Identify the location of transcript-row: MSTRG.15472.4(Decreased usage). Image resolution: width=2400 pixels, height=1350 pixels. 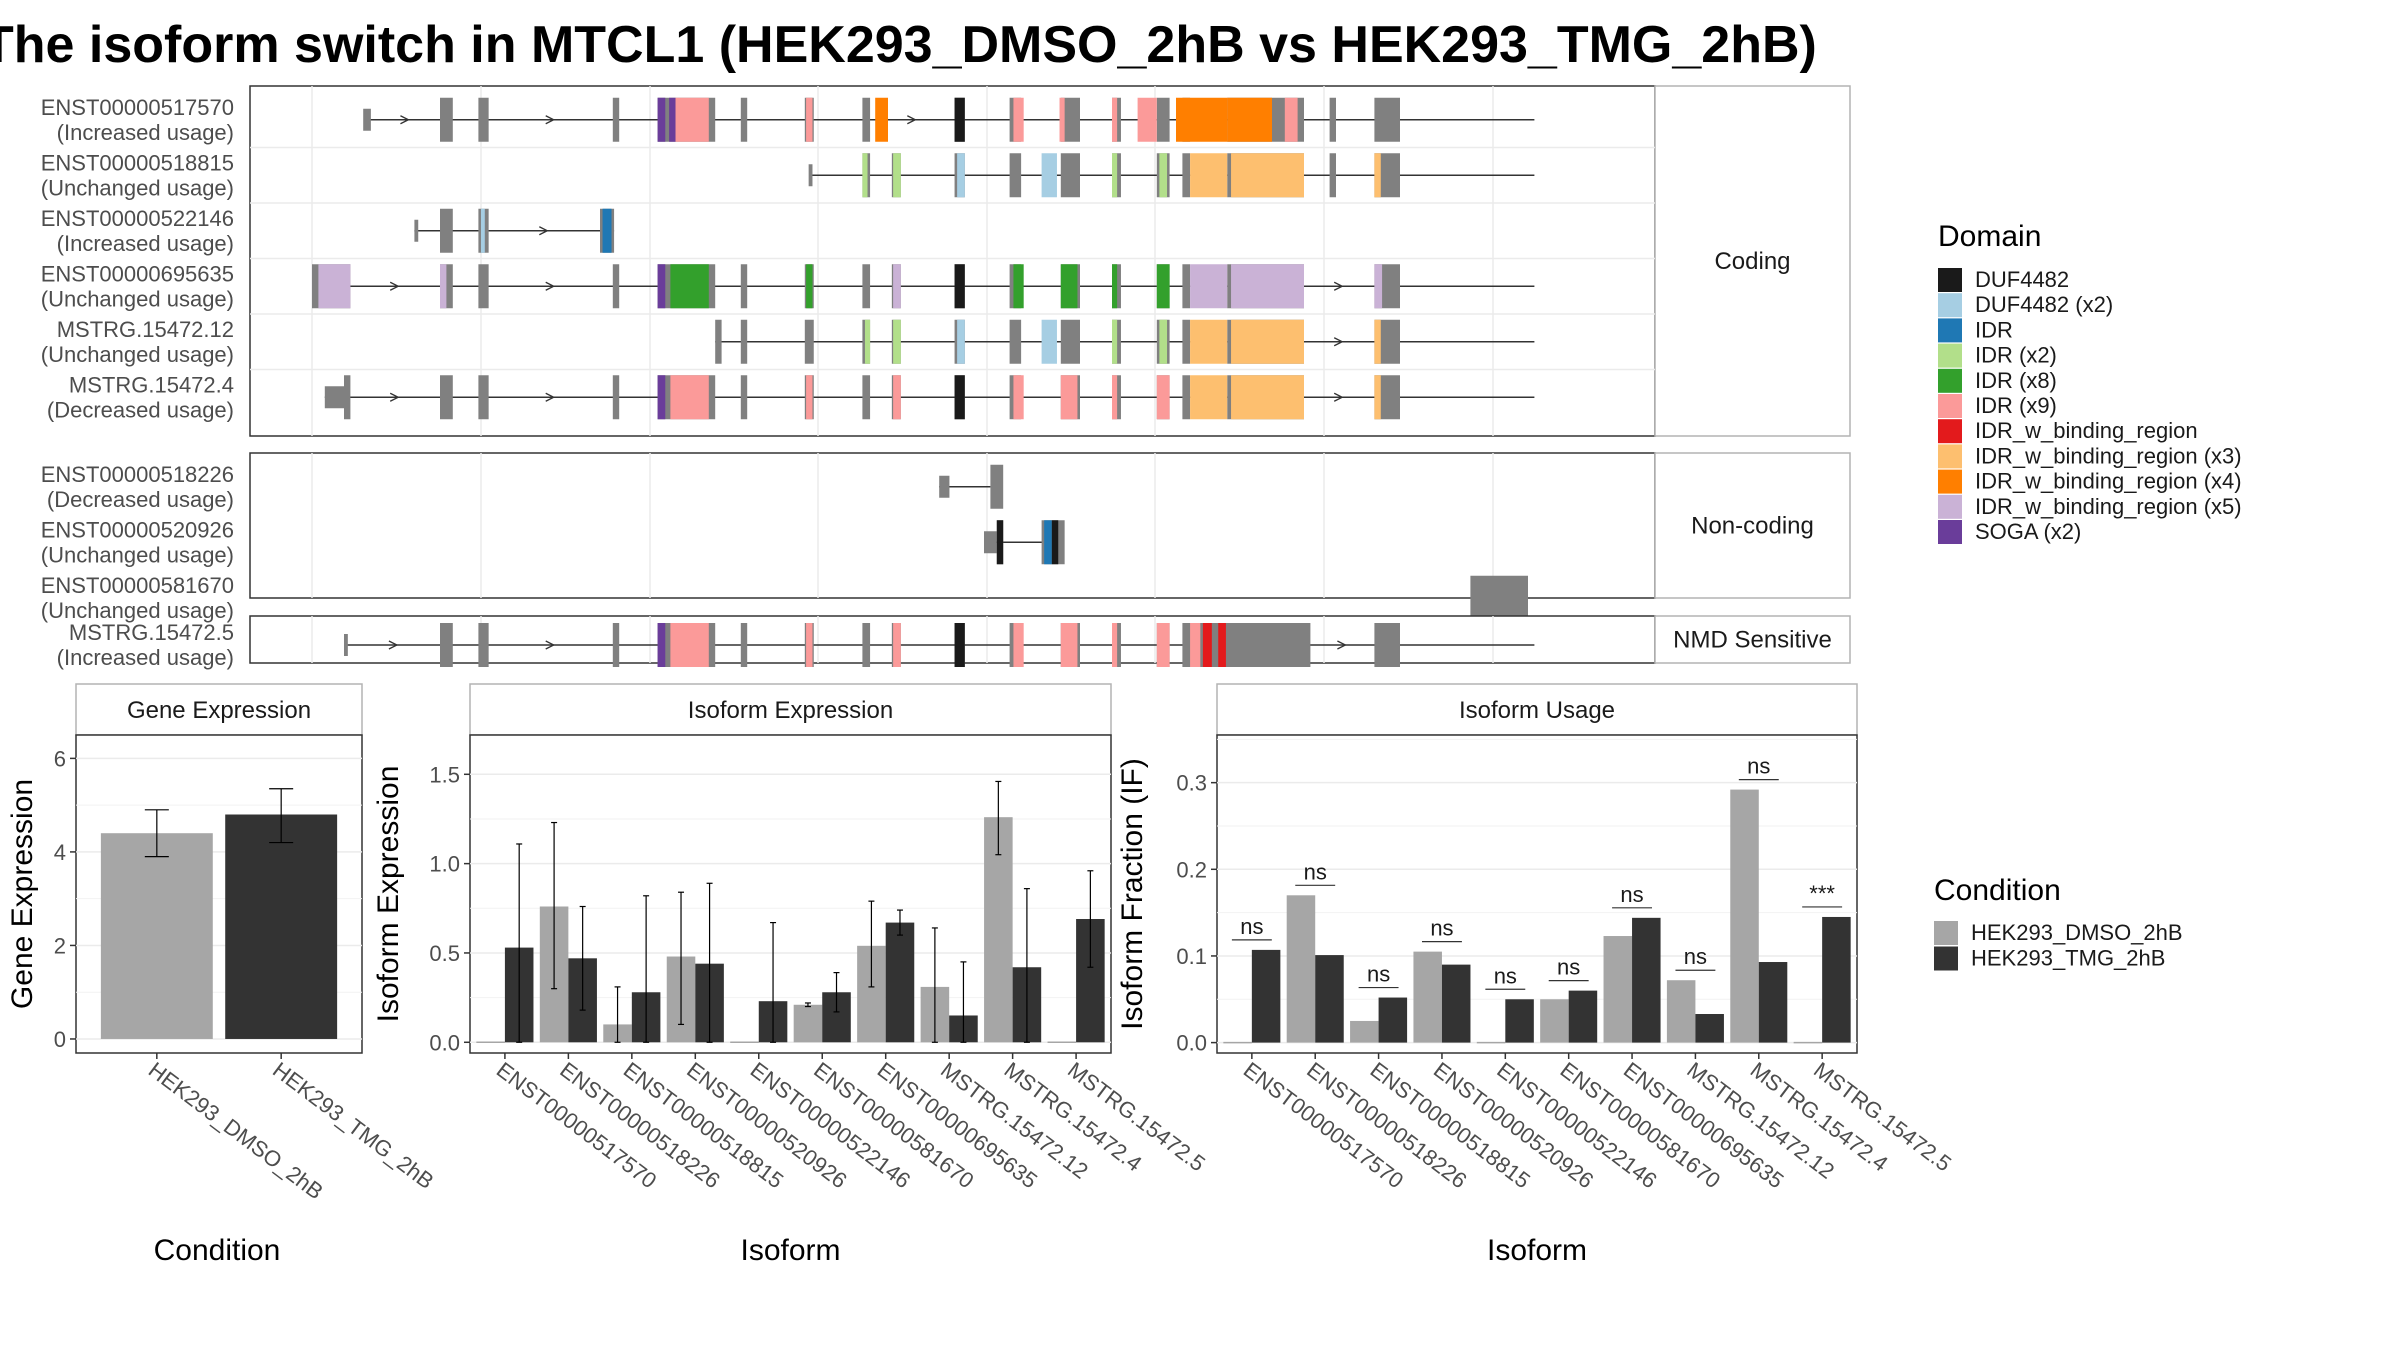
(851, 395).